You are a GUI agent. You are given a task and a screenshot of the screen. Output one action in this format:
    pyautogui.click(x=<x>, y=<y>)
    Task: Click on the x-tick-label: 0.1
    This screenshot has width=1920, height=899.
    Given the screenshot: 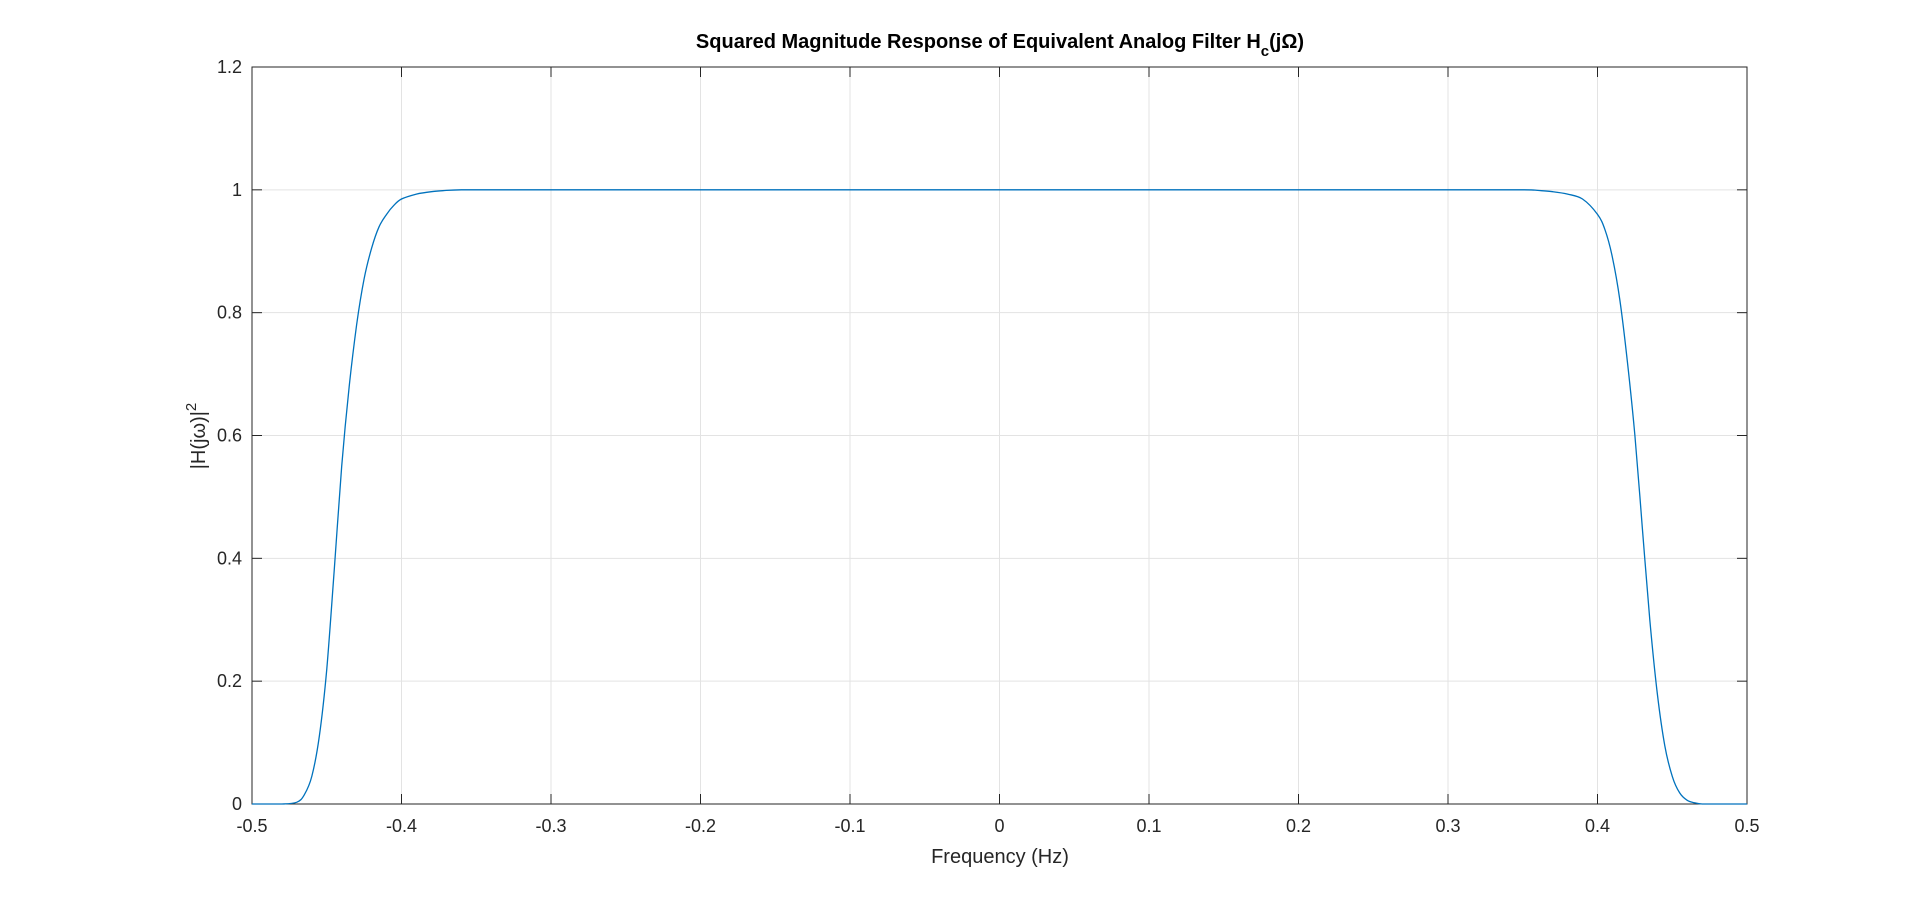 What is the action you would take?
    pyautogui.click(x=1148, y=826)
    